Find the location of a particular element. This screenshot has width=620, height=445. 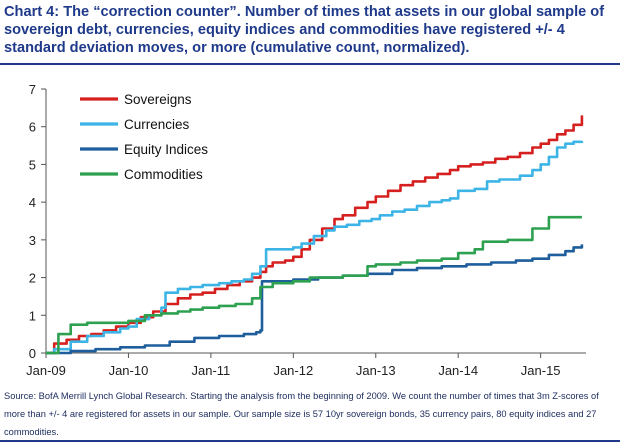

legend-label: Equity Indices is located at coordinates (166, 149).